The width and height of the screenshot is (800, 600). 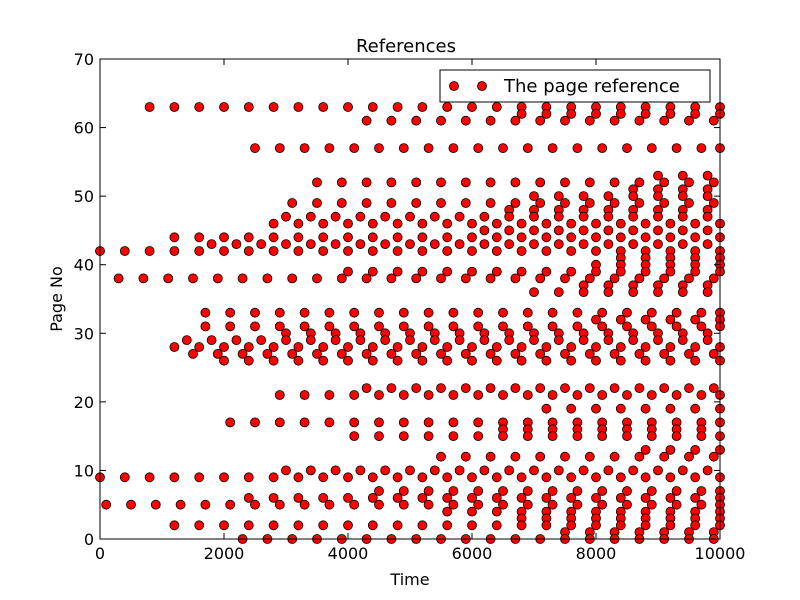 I want to click on x-tick-label: 10000, so click(x=720, y=553).